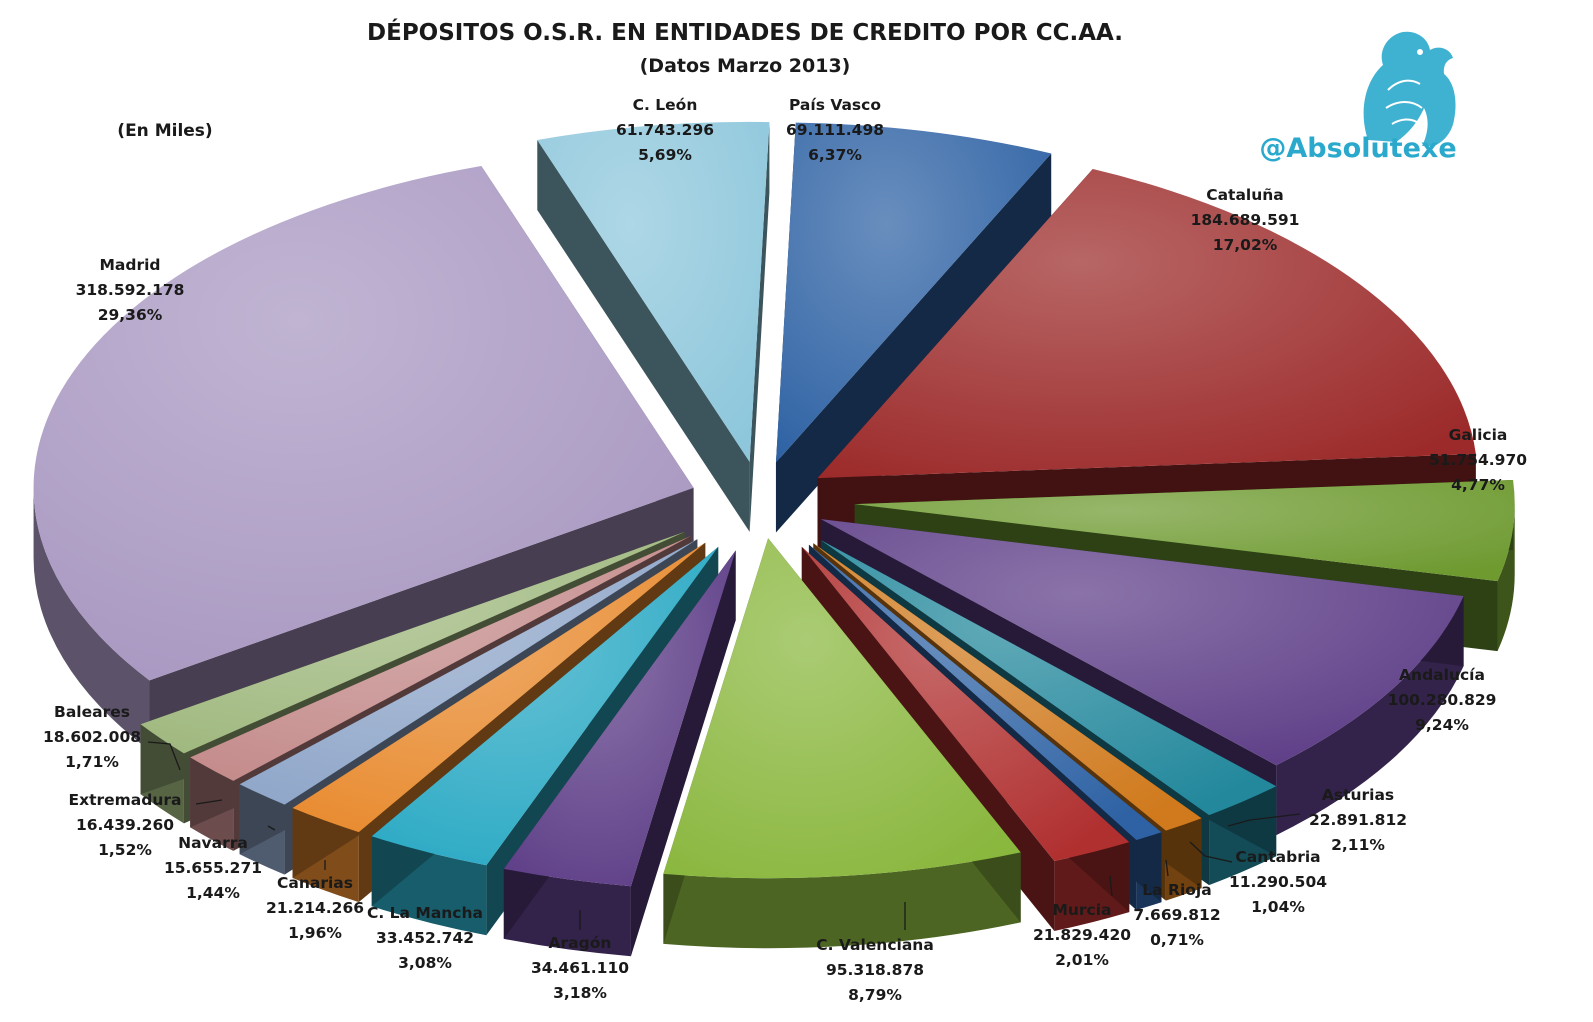  I want to click on label-pct: 2,11%, so click(1358, 845).